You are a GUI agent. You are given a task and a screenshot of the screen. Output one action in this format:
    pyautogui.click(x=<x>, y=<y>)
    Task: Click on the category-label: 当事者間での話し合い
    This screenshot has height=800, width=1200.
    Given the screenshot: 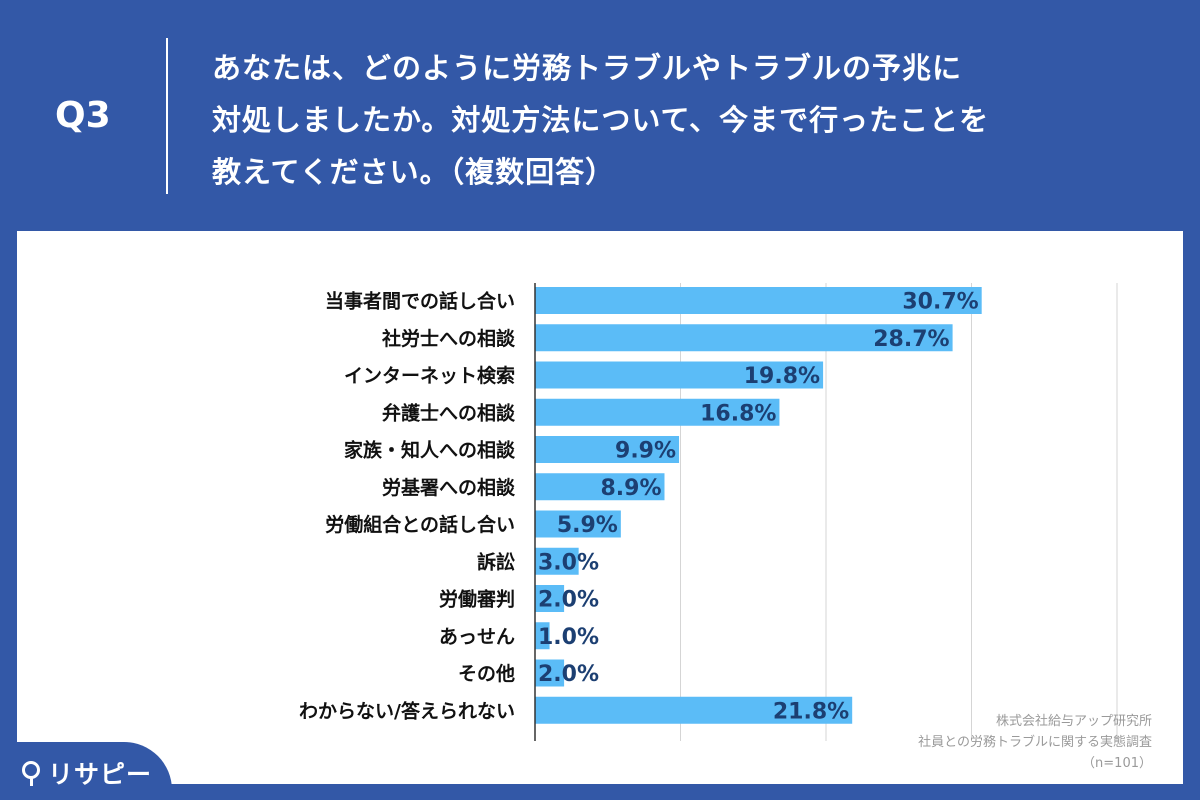 What is the action you would take?
    pyautogui.click(x=420, y=301)
    